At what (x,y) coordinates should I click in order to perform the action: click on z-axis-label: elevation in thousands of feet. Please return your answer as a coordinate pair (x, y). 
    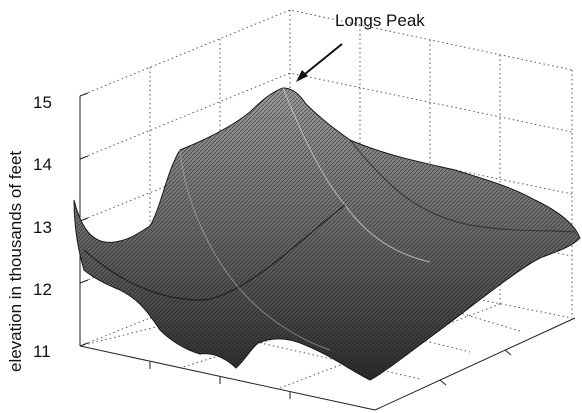
    Looking at the image, I should click on (15, 261).